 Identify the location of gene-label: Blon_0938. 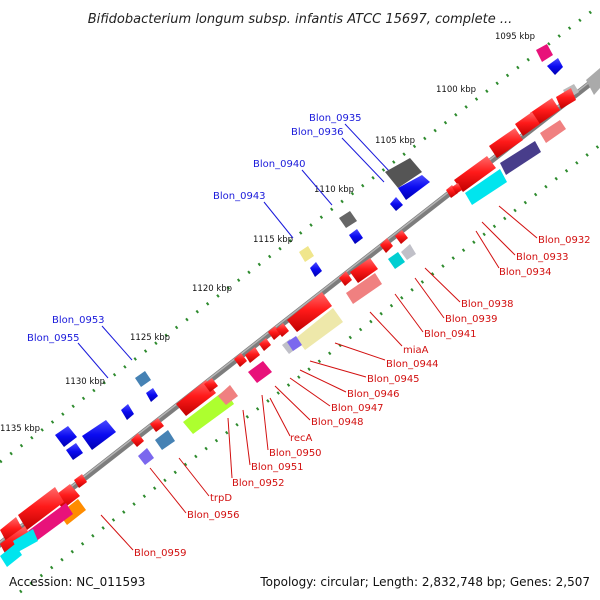
(487, 304).